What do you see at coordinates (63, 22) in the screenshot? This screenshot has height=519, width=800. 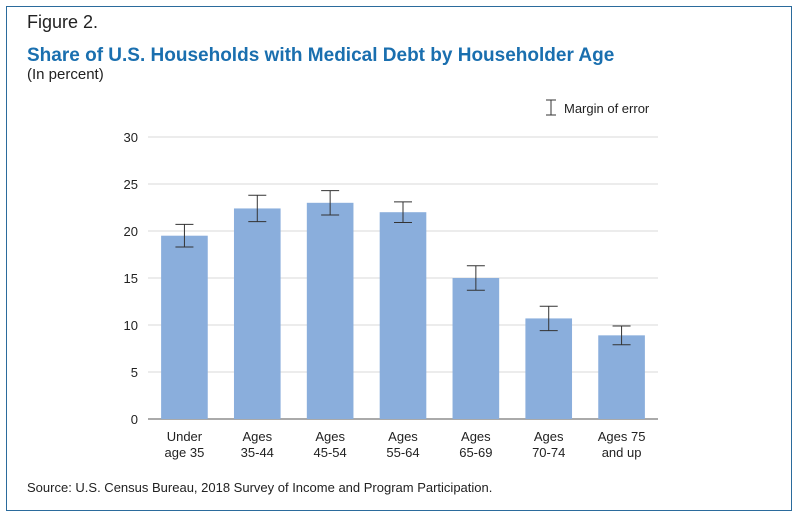 I see `figure-label: Figure 2.` at bounding box center [63, 22].